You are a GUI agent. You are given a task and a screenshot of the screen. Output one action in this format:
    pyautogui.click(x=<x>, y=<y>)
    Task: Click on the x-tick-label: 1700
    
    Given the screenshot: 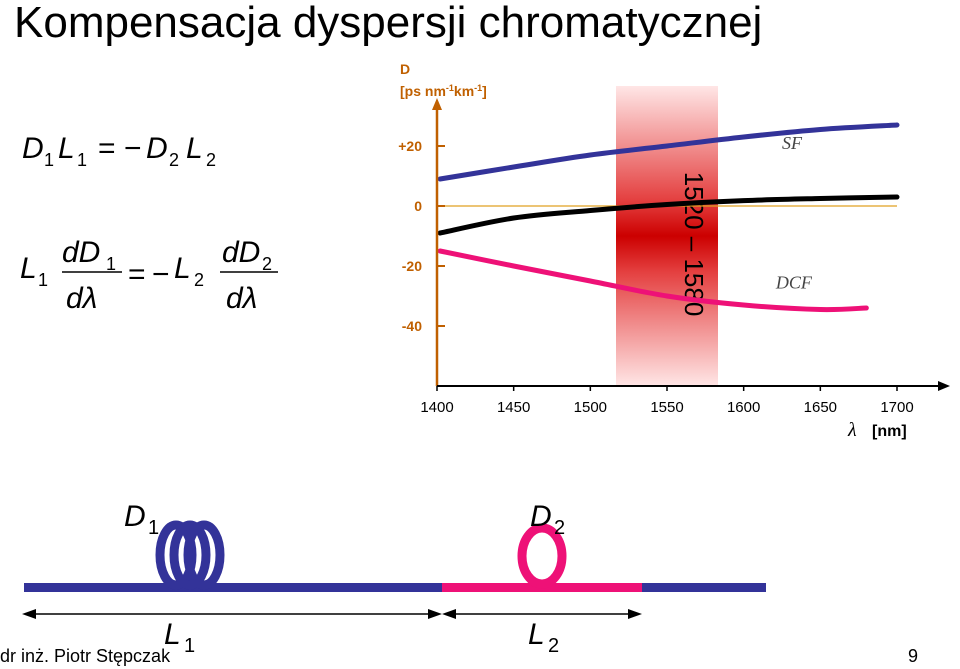 What is the action you would take?
    pyautogui.click(x=896, y=407)
    